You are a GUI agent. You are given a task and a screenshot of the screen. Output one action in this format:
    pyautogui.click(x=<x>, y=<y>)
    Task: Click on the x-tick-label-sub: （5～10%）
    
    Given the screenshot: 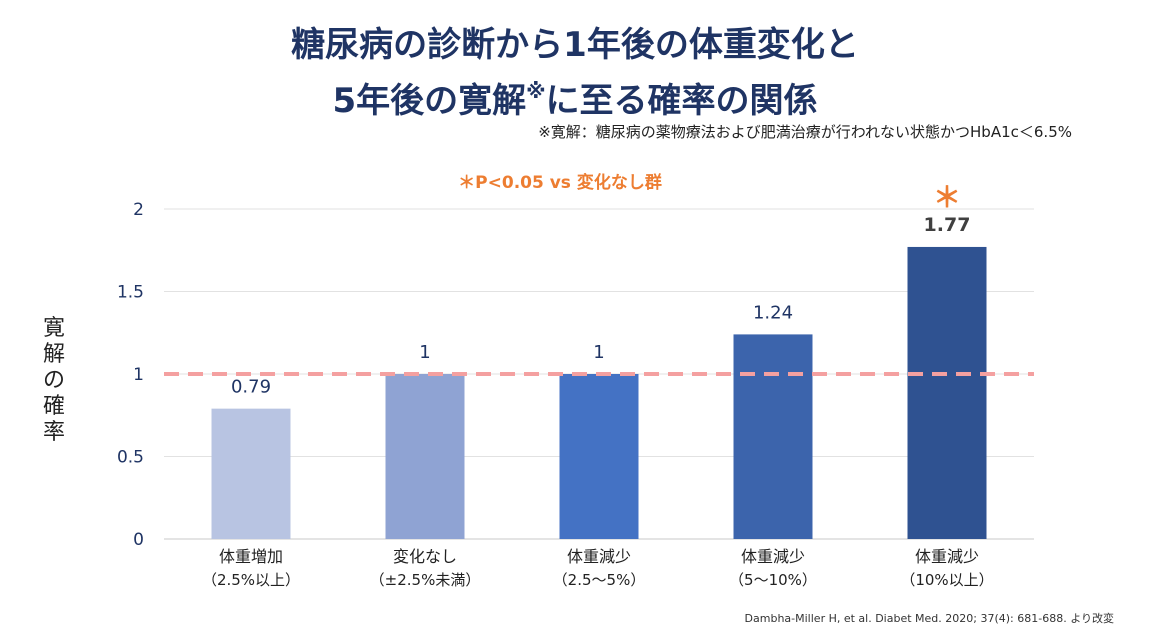 What is the action you would take?
    pyautogui.click(x=773, y=580)
    